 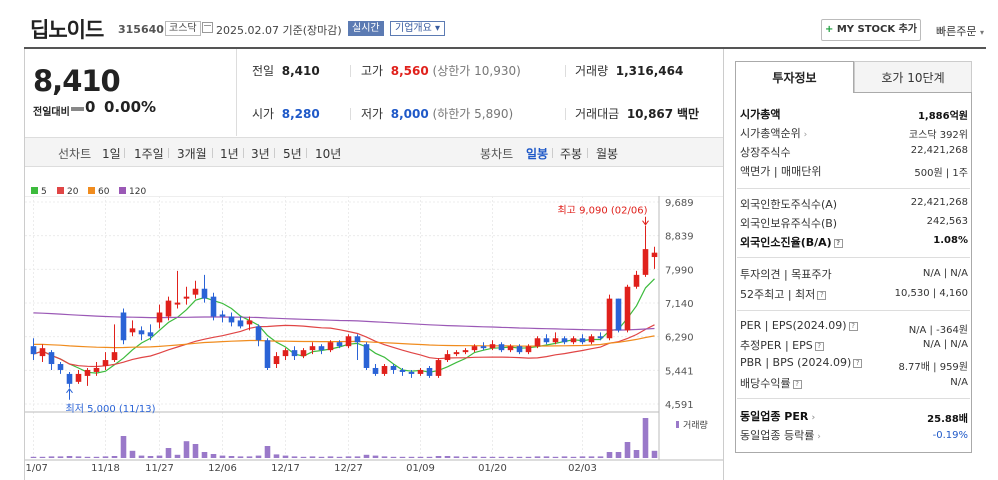 What do you see at coordinates (75, 154) in the screenshot?
I see `line-chart-label: 선차트` at bounding box center [75, 154].